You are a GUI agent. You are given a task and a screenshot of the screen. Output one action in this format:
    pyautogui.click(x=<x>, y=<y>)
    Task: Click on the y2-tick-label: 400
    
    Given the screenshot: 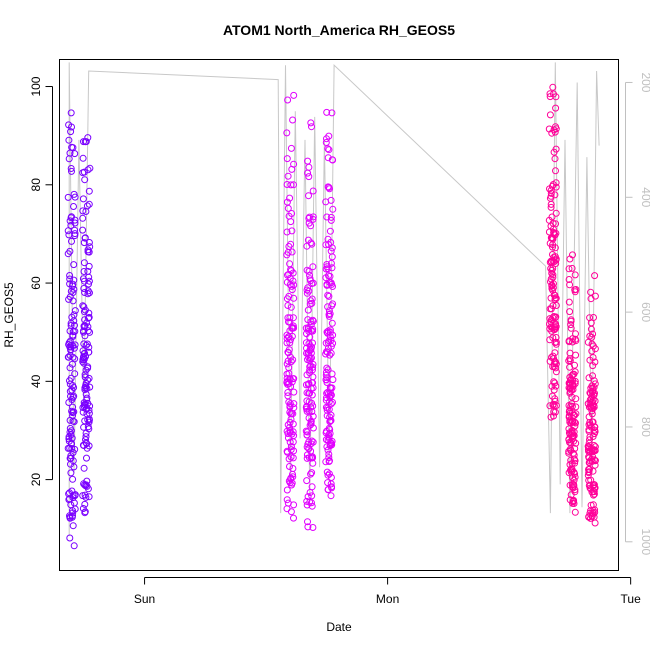 What is the action you would take?
    pyautogui.click(x=644, y=197)
    